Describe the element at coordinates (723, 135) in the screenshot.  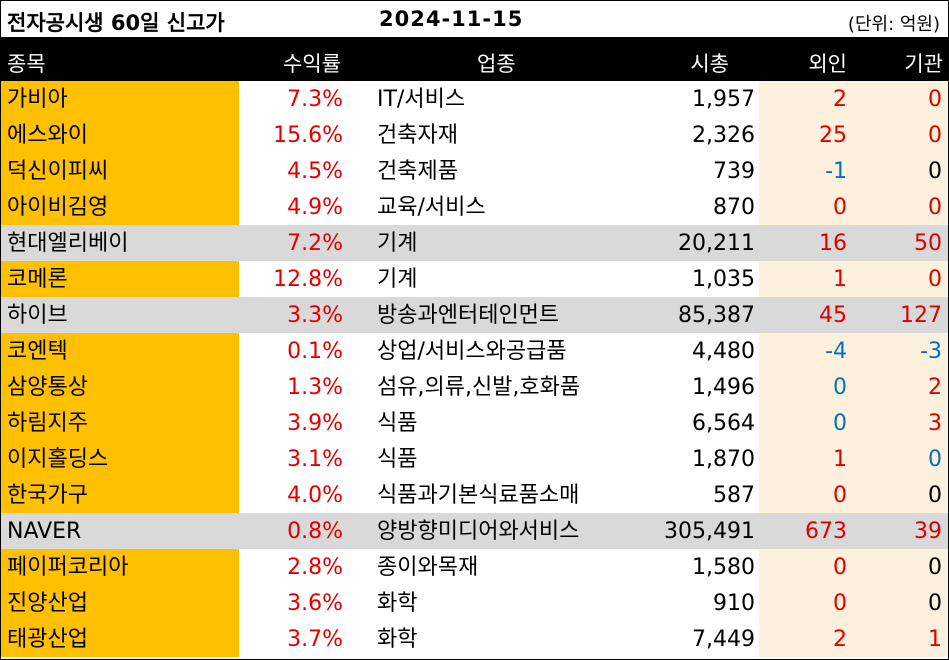
I see `market-cap-cell: 2,326` at that location.